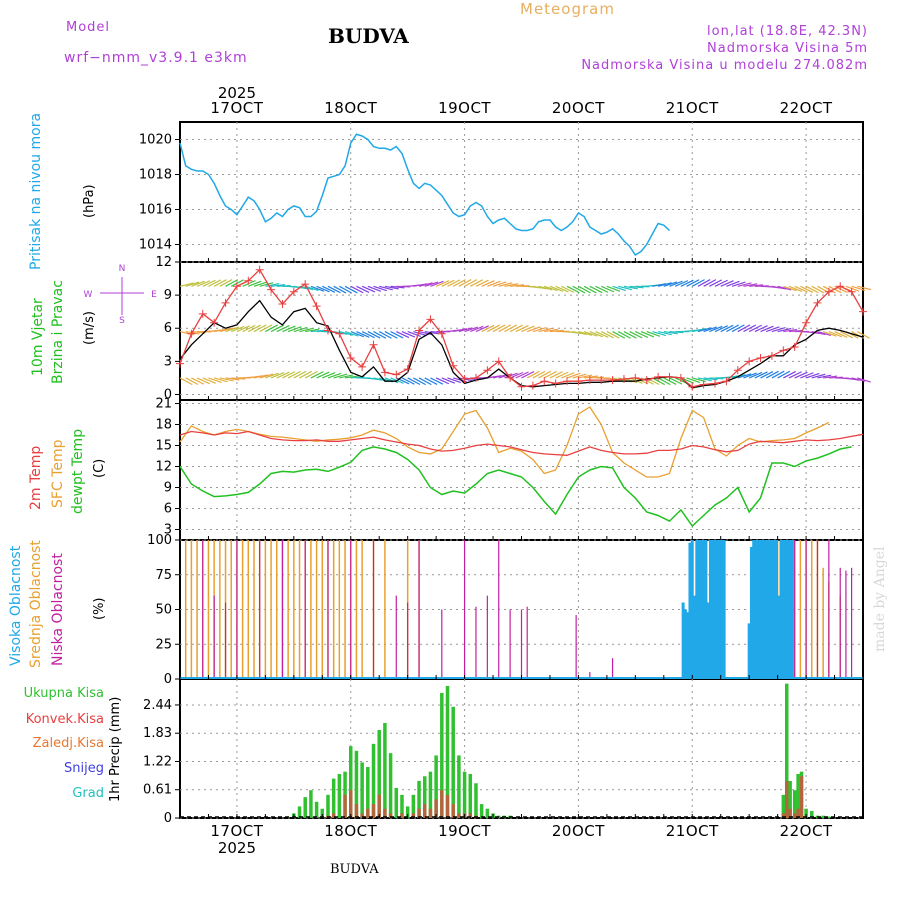 The height and width of the screenshot is (900, 900). Describe the element at coordinates (464, 108) in the screenshot. I see `x-label-top: 19OCT` at that location.